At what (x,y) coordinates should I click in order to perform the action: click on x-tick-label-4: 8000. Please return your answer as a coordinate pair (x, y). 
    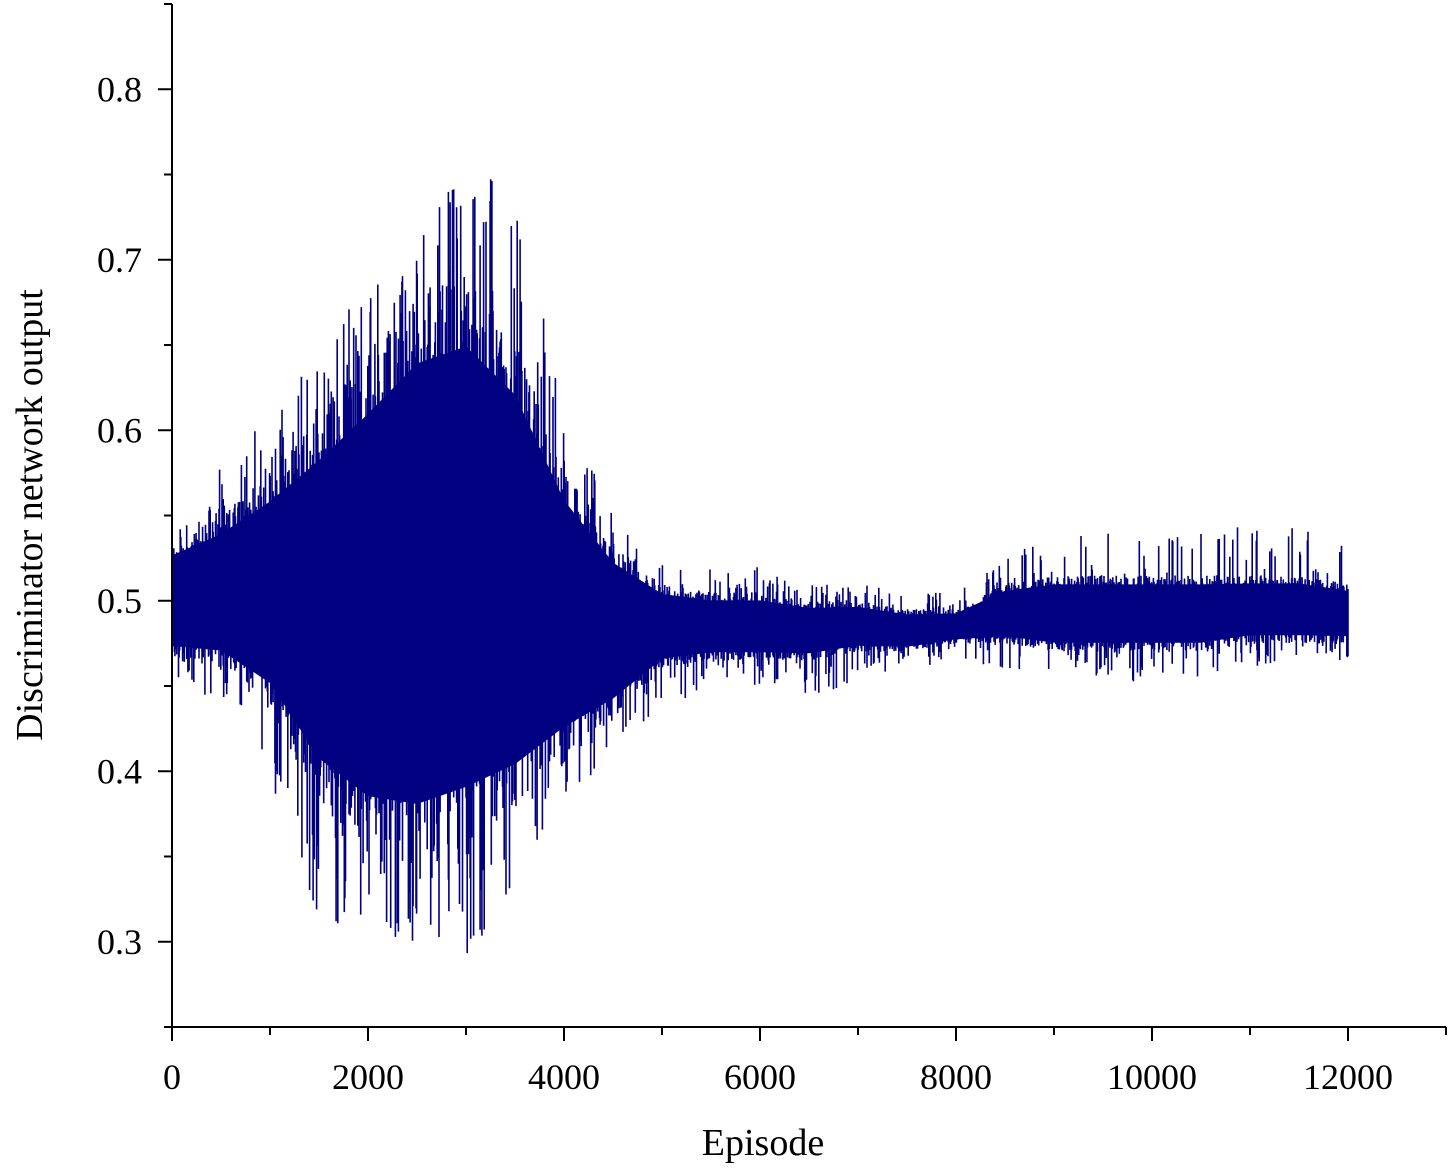
    Looking at the image, I should click on (956, 1077).